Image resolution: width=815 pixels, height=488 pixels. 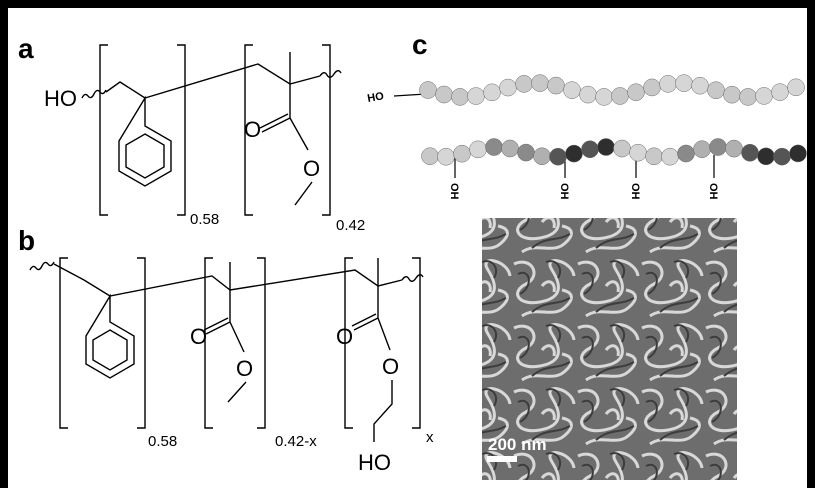 What do you see at coordinates (4, 244) in the screenshot?
I see `frame-left` at bounding box center [4, 244].